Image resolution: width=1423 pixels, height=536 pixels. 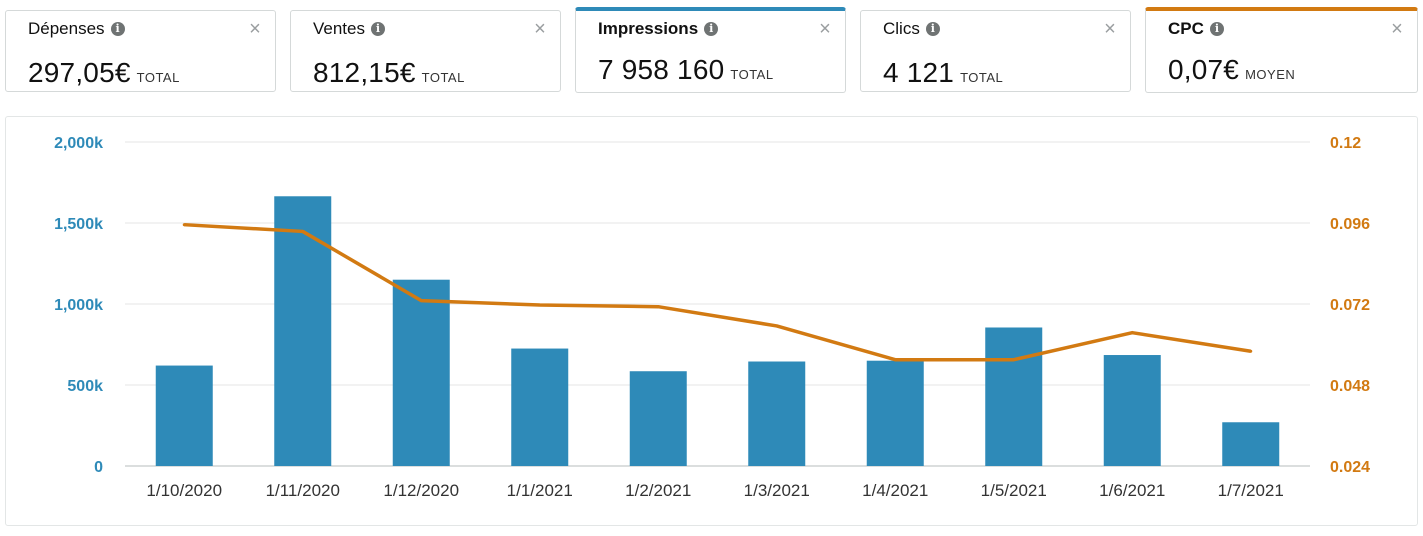 What do you see at coordinates (648, 28) in the screenshot?
I see `metric-title: Impressions` at bounding box center [648, 28].